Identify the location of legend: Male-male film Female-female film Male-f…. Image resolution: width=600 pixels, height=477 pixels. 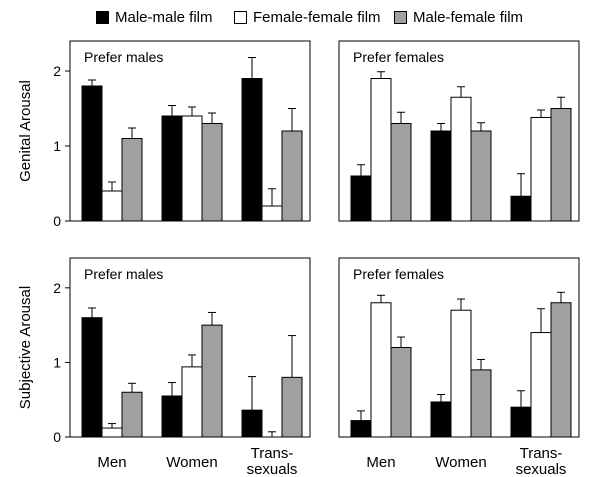
(300, 18).